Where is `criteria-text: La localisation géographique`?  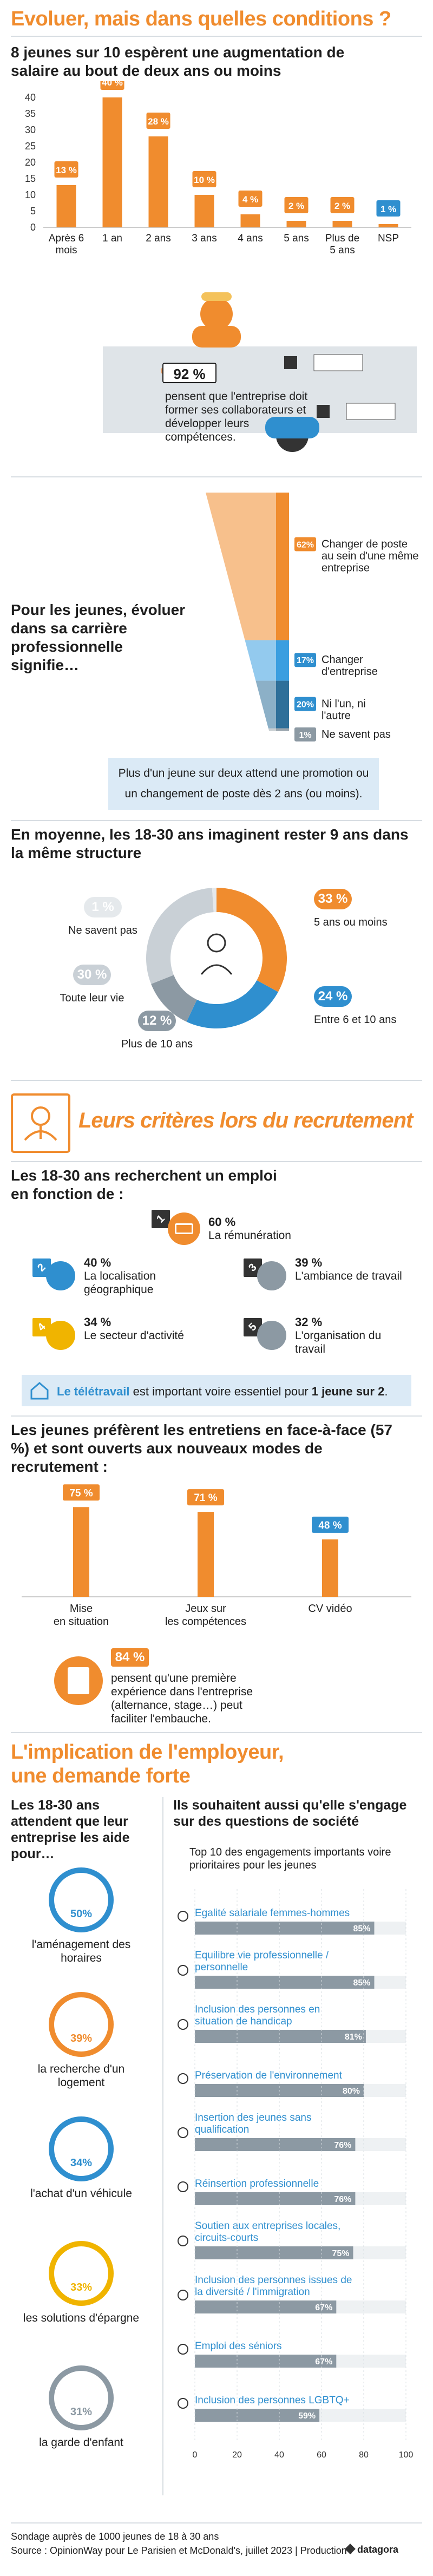 criteria-text: La localisation géographique is located at coordinates (120, 1283).